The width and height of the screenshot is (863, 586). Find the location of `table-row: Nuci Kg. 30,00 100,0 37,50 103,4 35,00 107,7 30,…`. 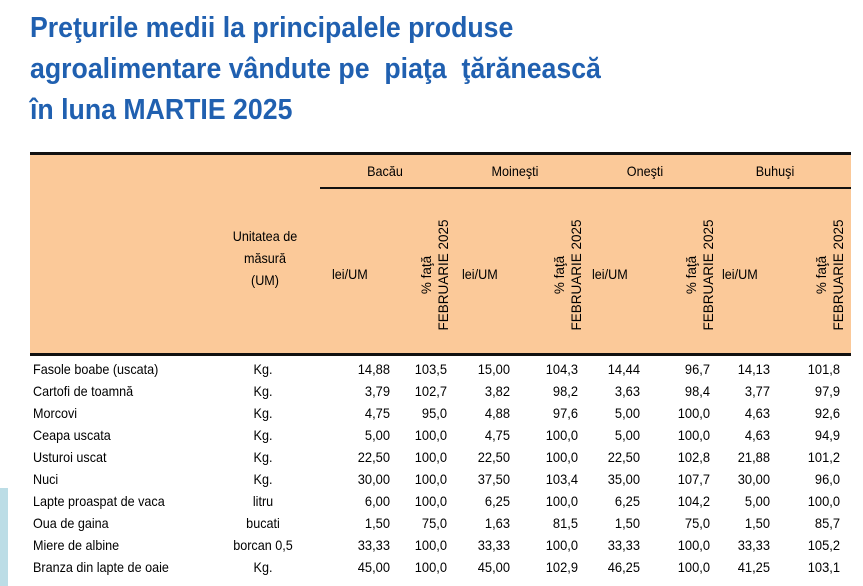

table-row: Nuci Kg. 30,00 100,0 37,50 103,4 35,00 107,7 30,… is located at coordinates (442, 479).